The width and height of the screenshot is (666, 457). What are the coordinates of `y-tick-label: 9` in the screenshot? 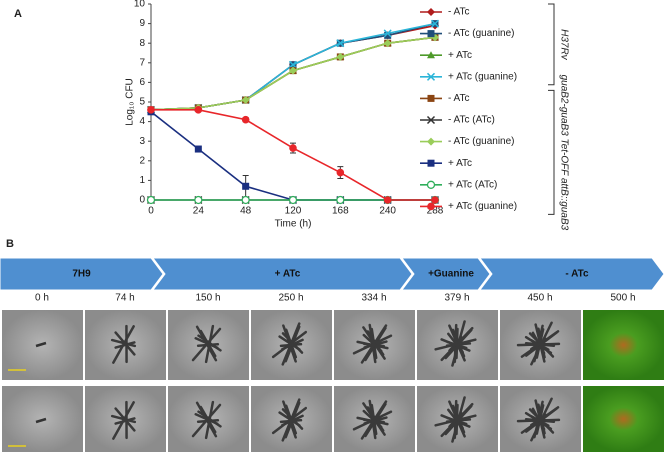 It's located at (142, 23).